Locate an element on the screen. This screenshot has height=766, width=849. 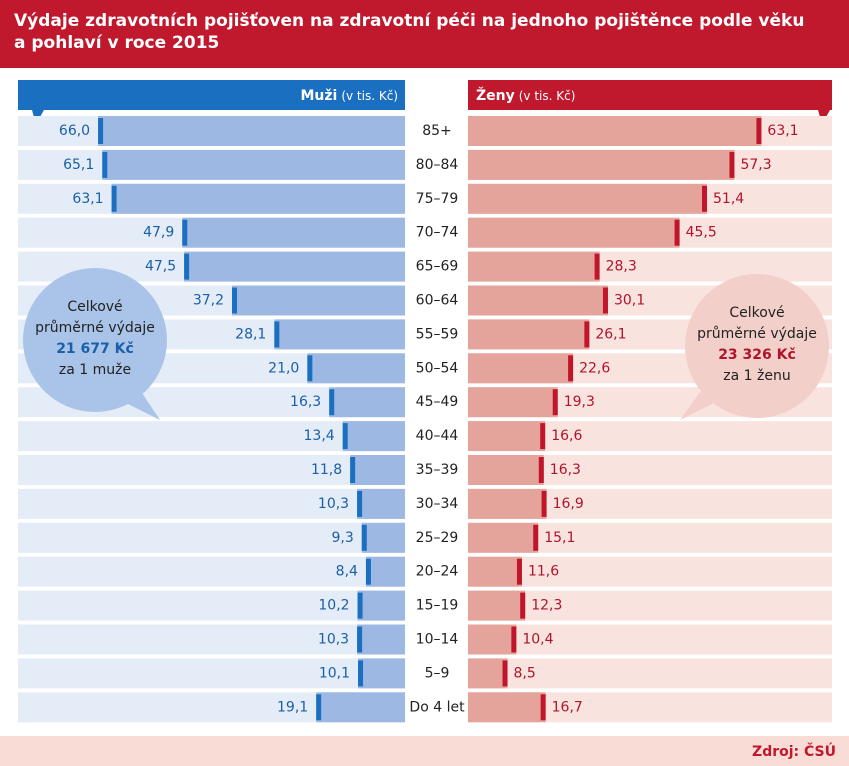
annotation: Celkové is located at coordinates (94, 307).